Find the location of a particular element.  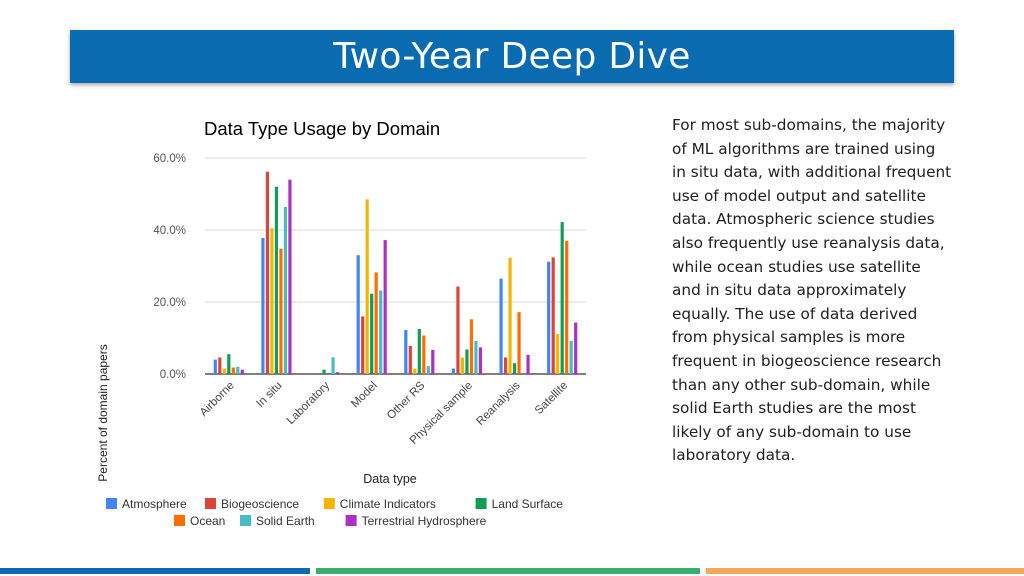

legend-label: Terrestrial Hydrosphere is located at coordinates (424, 521).